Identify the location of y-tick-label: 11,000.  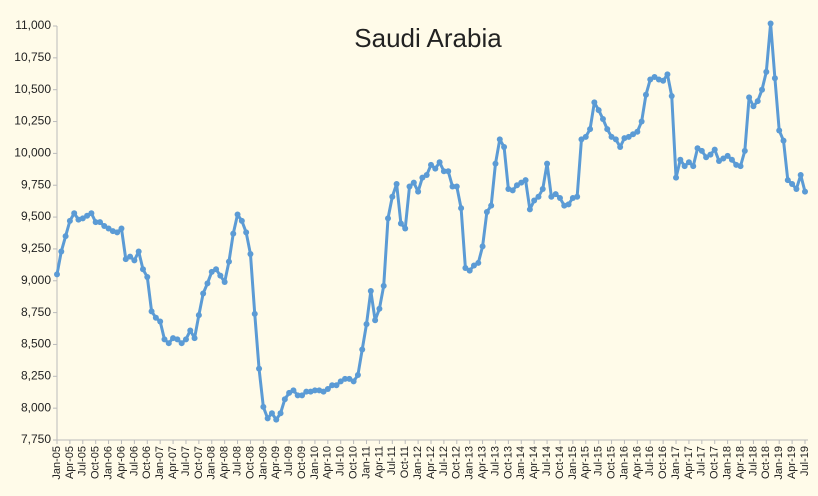
(33, 25).